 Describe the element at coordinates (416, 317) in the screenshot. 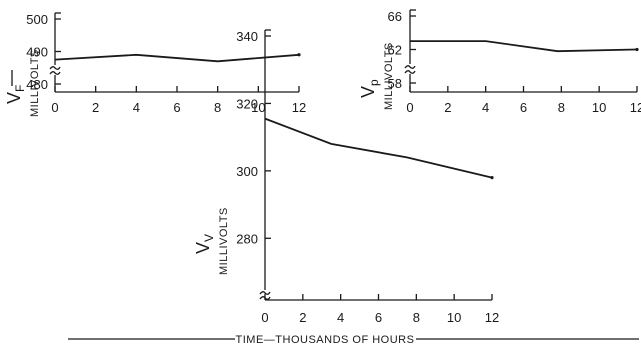

I see `x-tick-label-vv: 8` at that location.